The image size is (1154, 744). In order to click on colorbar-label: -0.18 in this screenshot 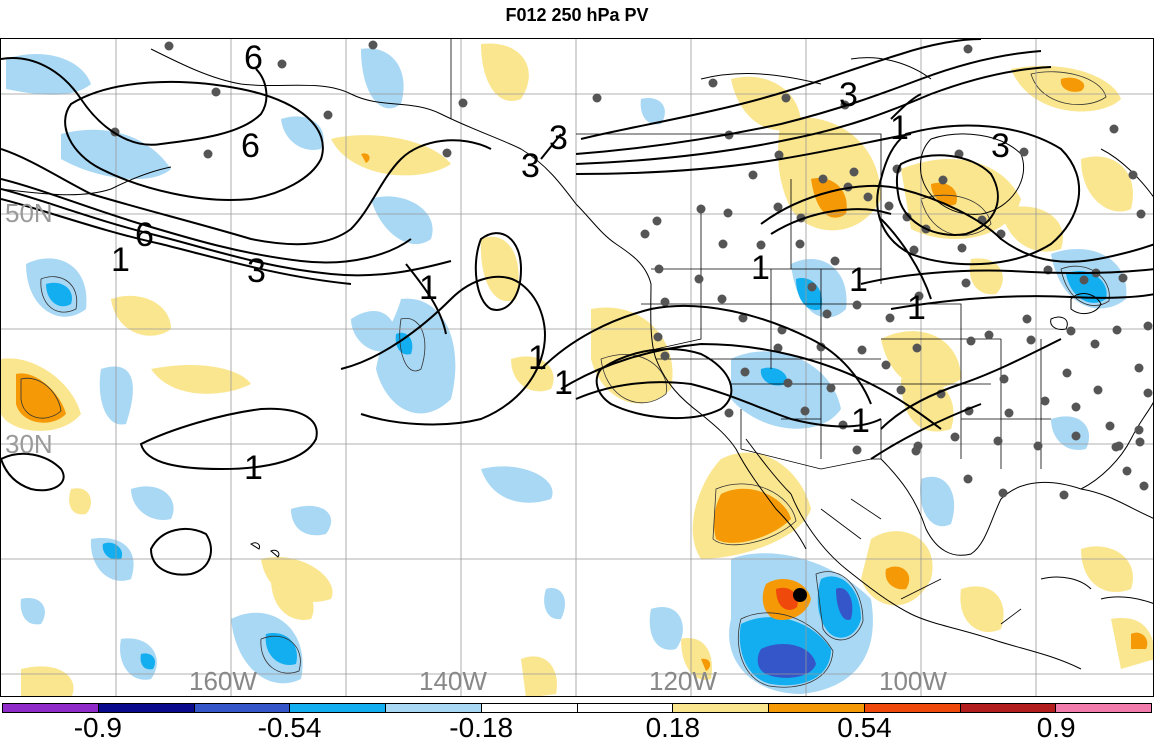, I will do `click(481, 727)`.